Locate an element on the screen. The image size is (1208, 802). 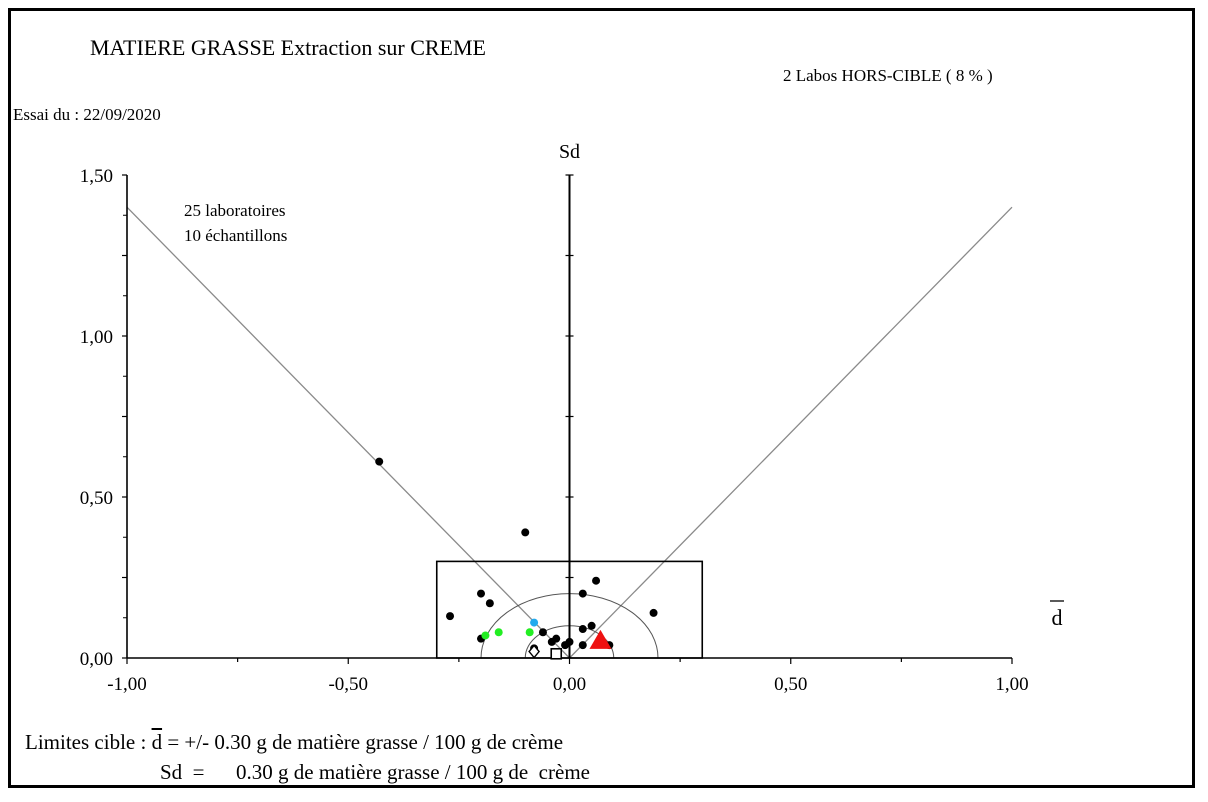
test-date: Essai du : 22/09/2020 is located at coordinates (87, 114).